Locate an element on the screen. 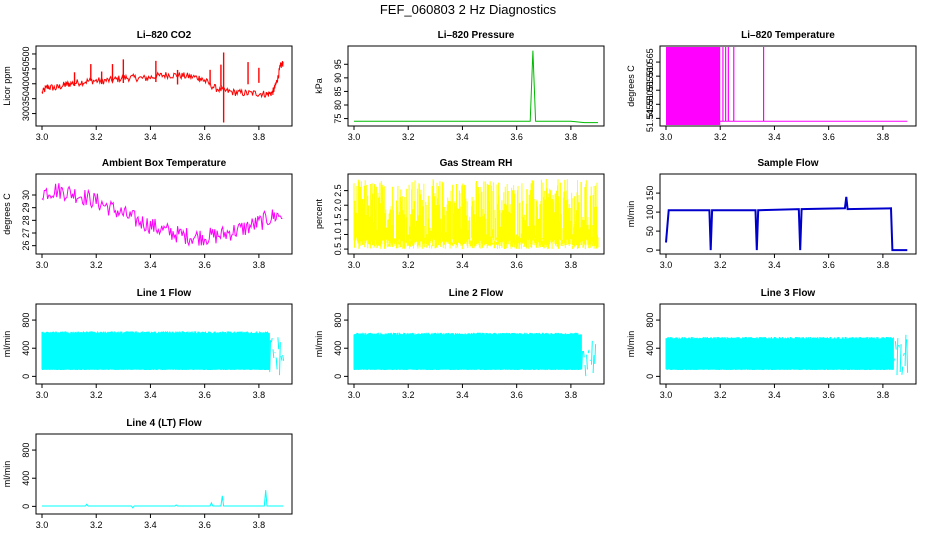 This screenshot has height=540, width=936. y-tick-label: 1.0 is located at coordinates (338, 234).